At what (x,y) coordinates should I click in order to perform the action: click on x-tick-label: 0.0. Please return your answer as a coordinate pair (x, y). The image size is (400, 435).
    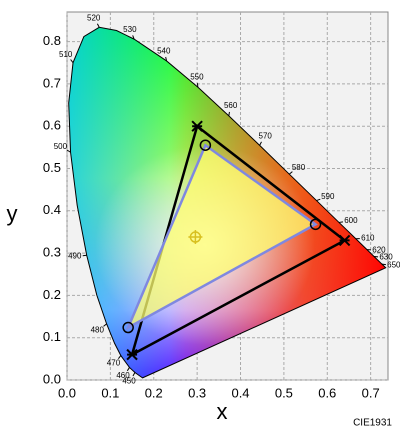
    Looking at the image, I should click on (67, 392).